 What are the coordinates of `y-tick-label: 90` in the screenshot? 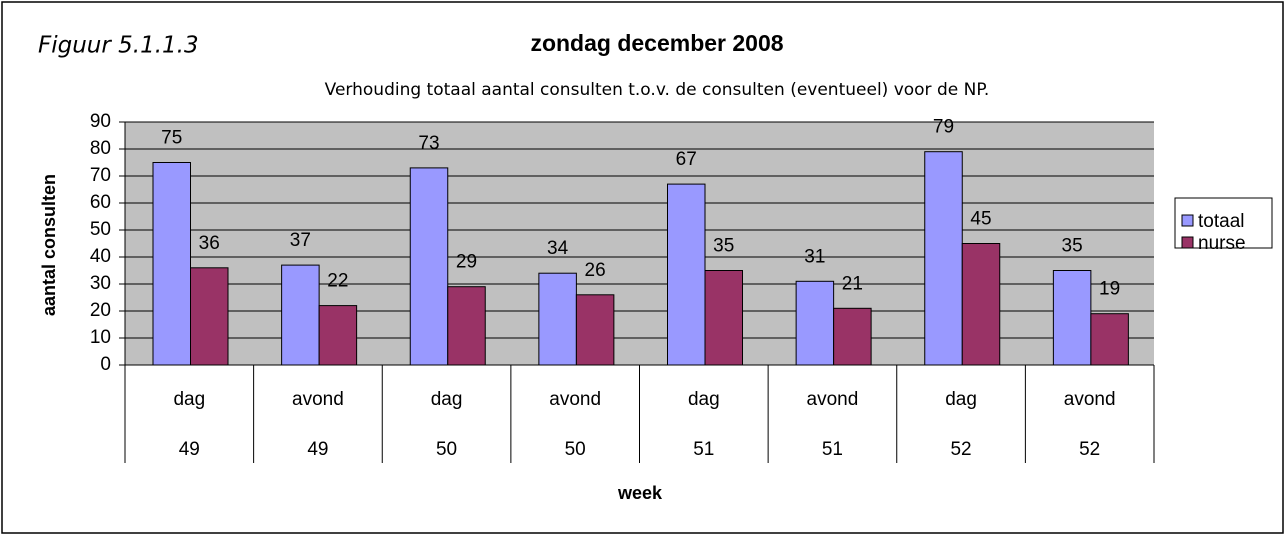 It's located at (100, 121).